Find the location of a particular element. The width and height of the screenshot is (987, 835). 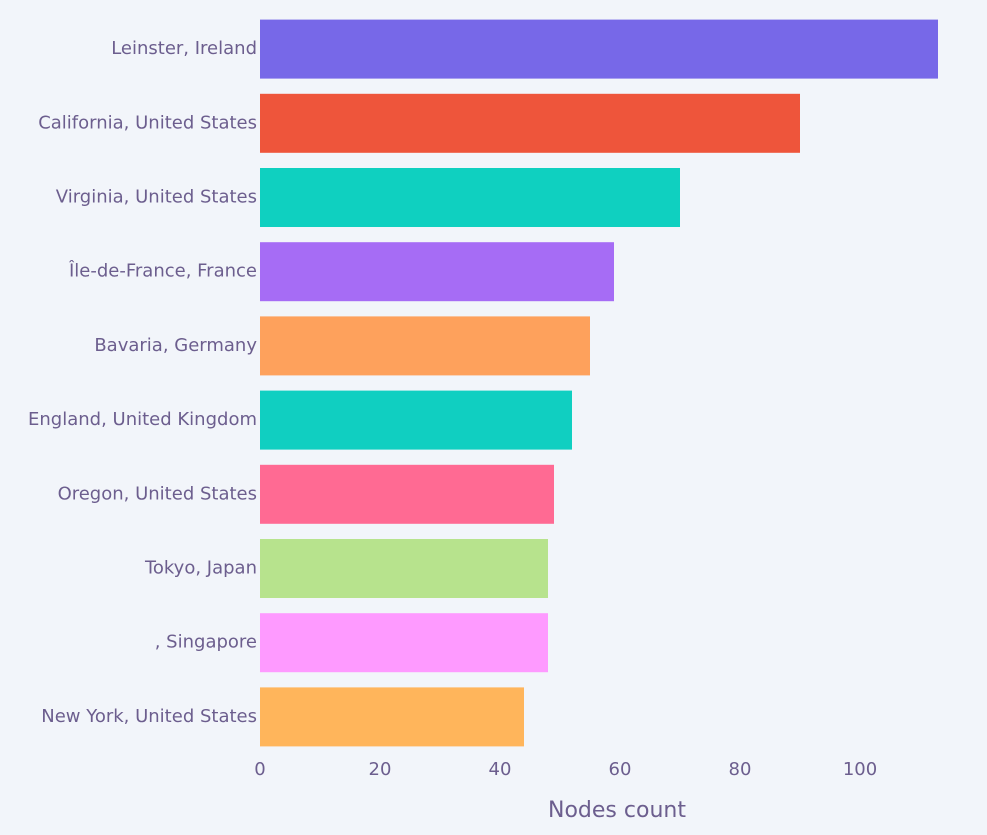

category-label: Oregon, United States is located at coordinates (157, 493).